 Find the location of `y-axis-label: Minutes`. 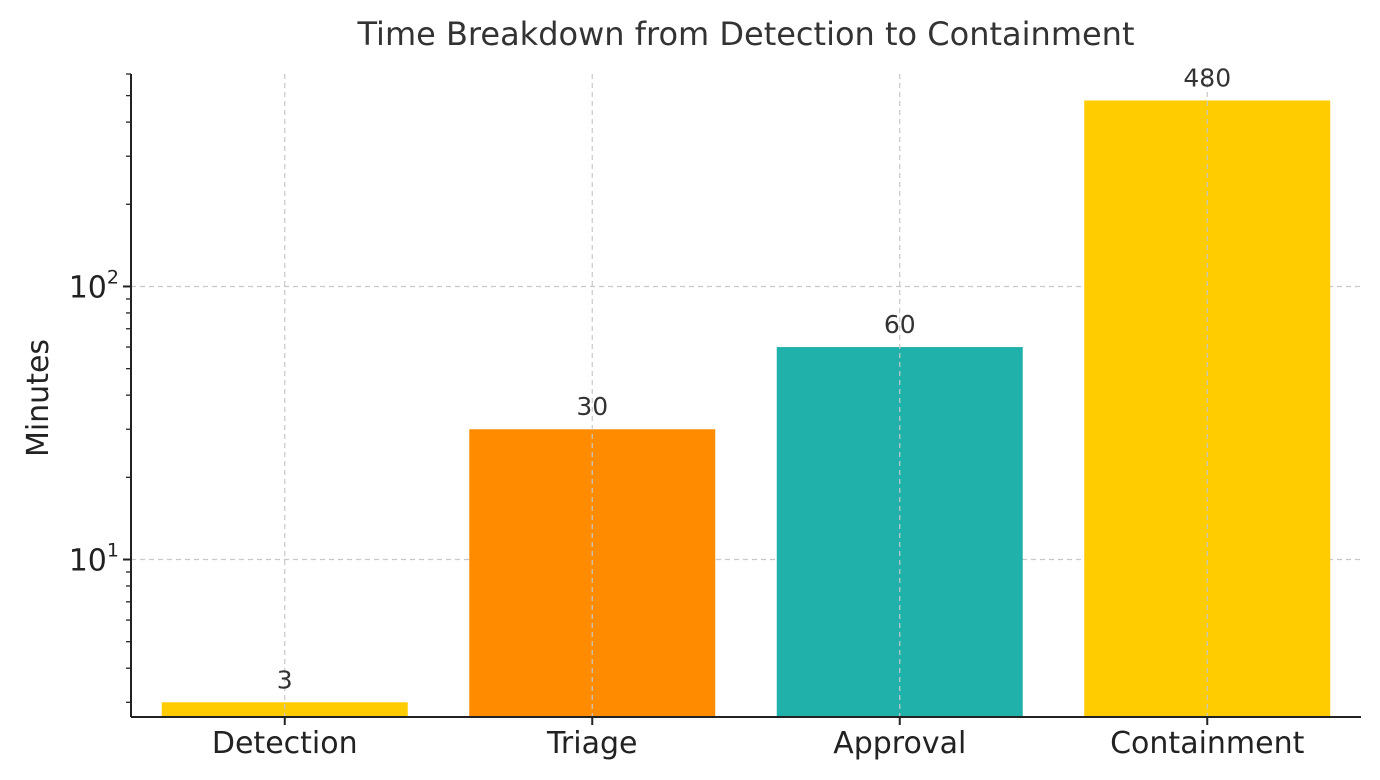

y-axis-label: Minutes is located at coordinates (38, 398).